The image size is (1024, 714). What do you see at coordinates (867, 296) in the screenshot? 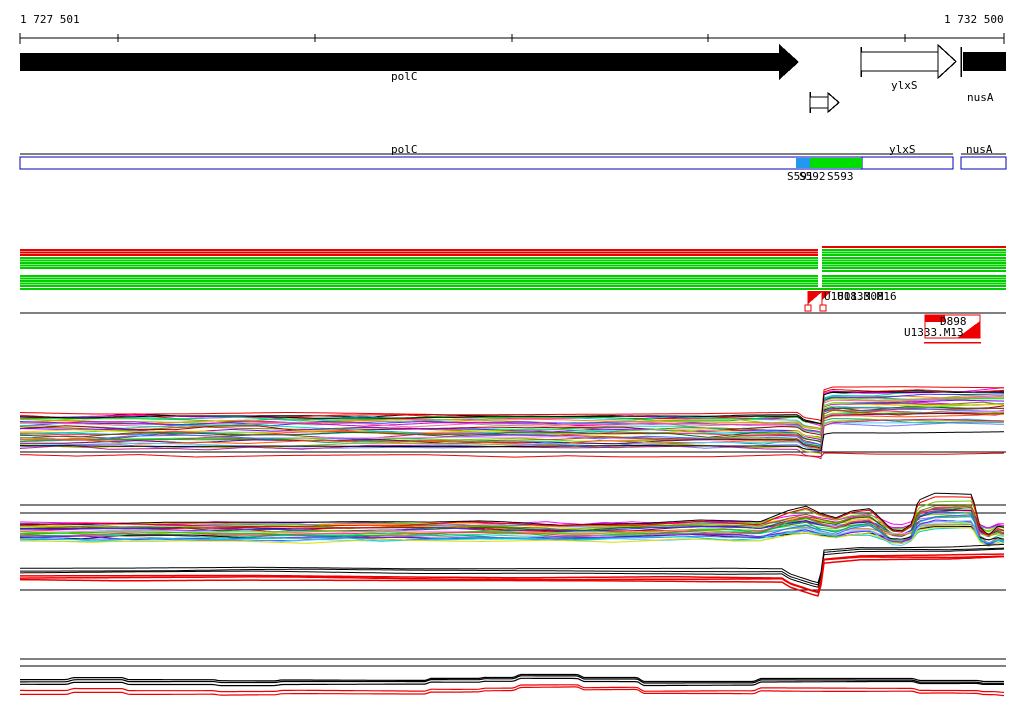
I see `marker-u1833-label: U1833.M16` at bounding box center [867, 296].